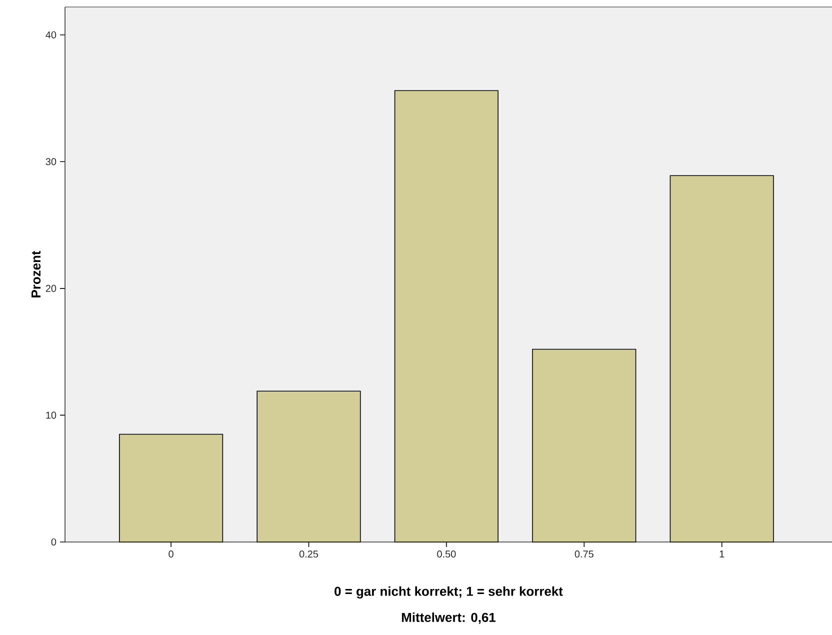  I want to click on y-tick-label: 10, so click(51, 415).